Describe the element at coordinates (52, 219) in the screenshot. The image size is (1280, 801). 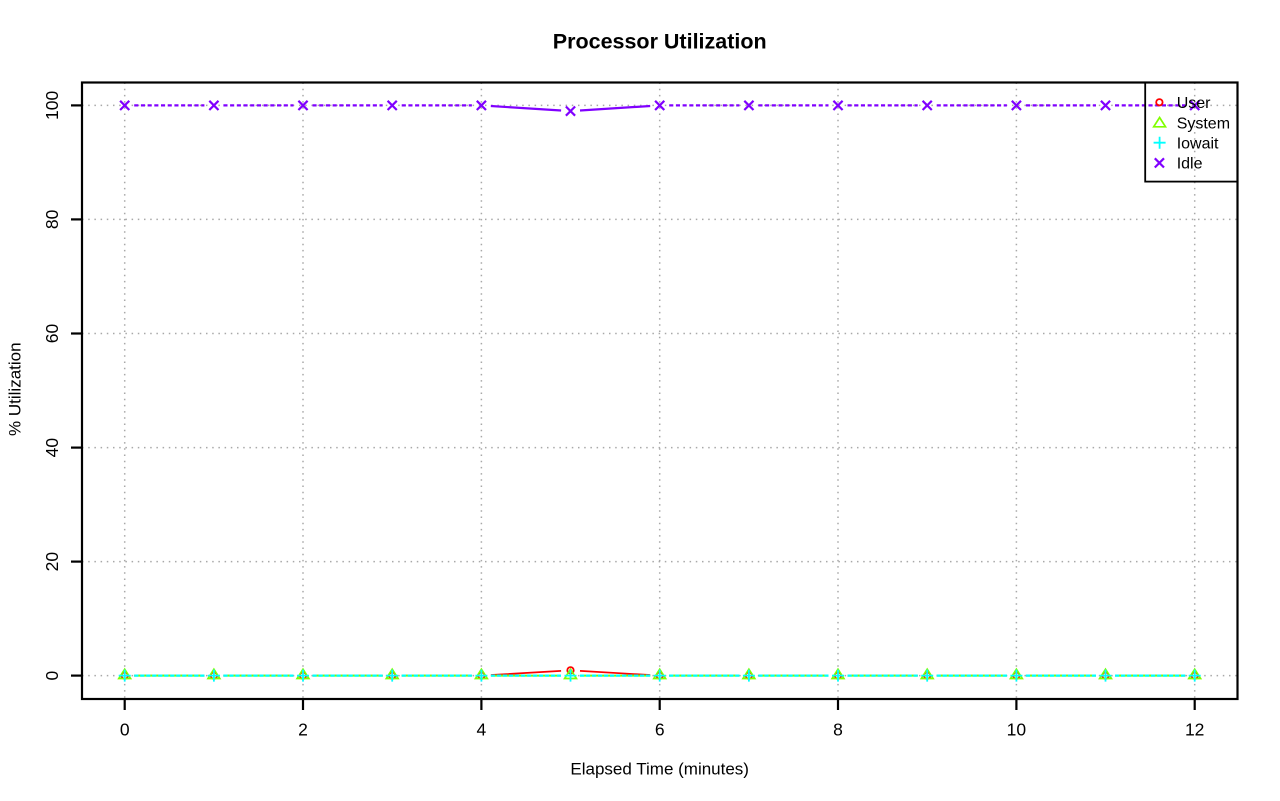
I see `svg-text: 80` at that location.